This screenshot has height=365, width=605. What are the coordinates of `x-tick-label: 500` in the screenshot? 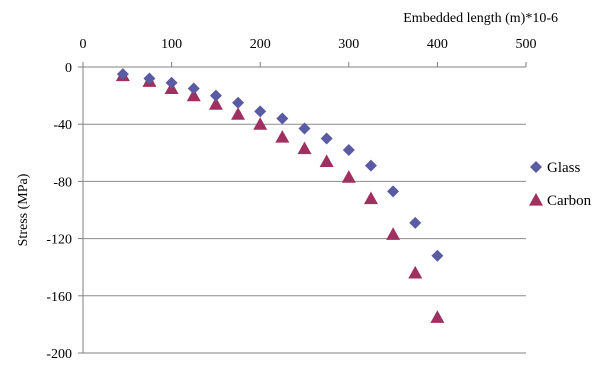 It's located at (526, 44).